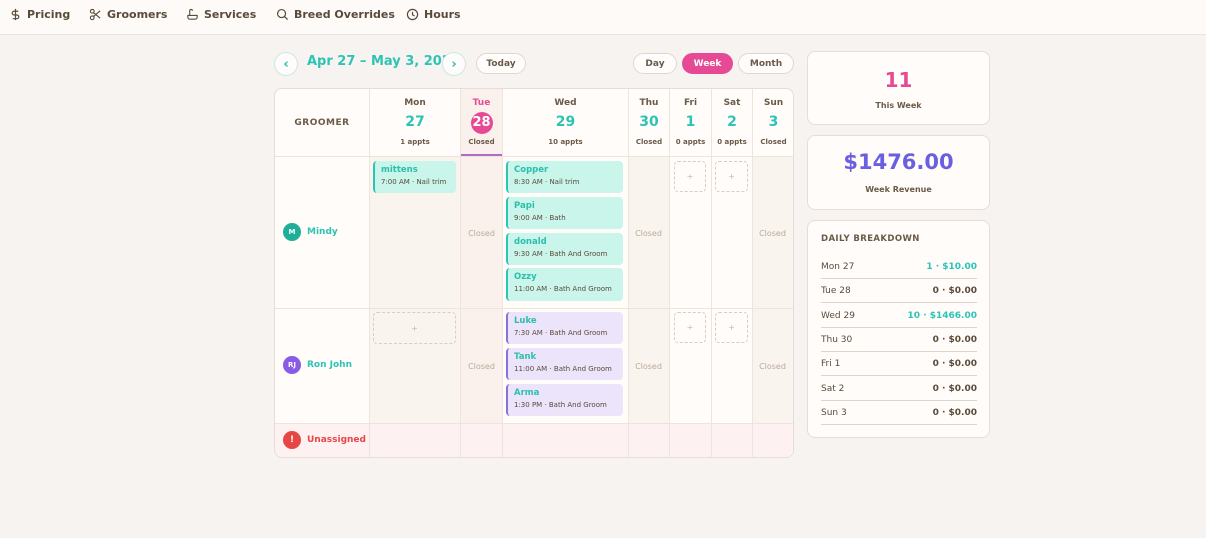 This screenshot has width=1206, height=538. I want to click on unassigned-text: Unassigned, so click(336, 440).